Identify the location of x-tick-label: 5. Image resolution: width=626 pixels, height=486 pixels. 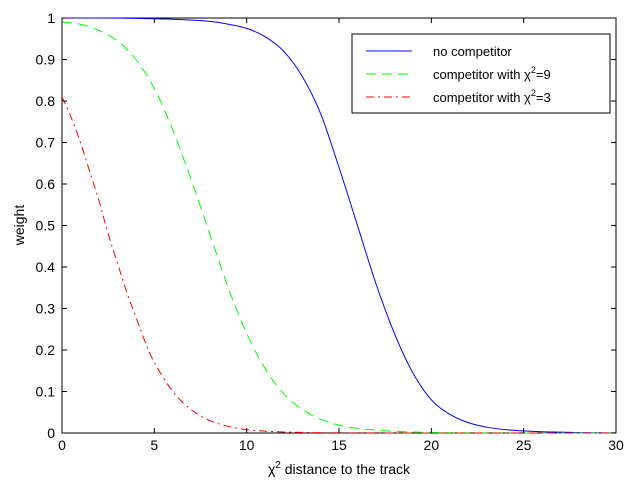
(154, 445).